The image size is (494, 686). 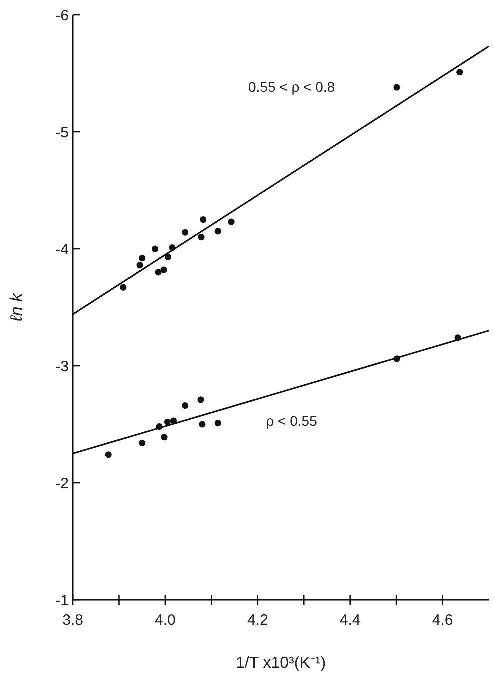 I want to click on y-tick-label: -1, so click(x=62, y=601).